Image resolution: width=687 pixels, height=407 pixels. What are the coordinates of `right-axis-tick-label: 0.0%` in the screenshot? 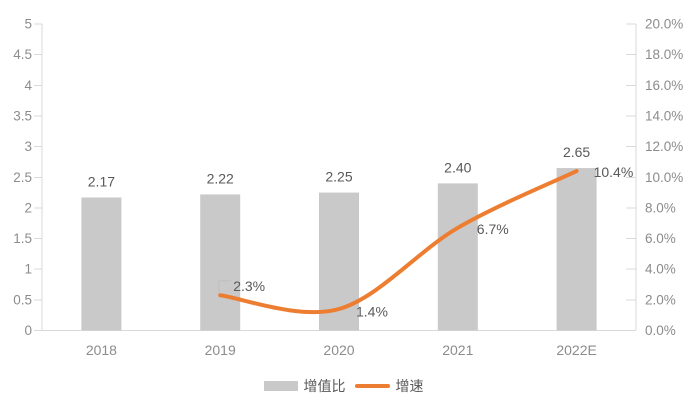 It's located at (660, 330).